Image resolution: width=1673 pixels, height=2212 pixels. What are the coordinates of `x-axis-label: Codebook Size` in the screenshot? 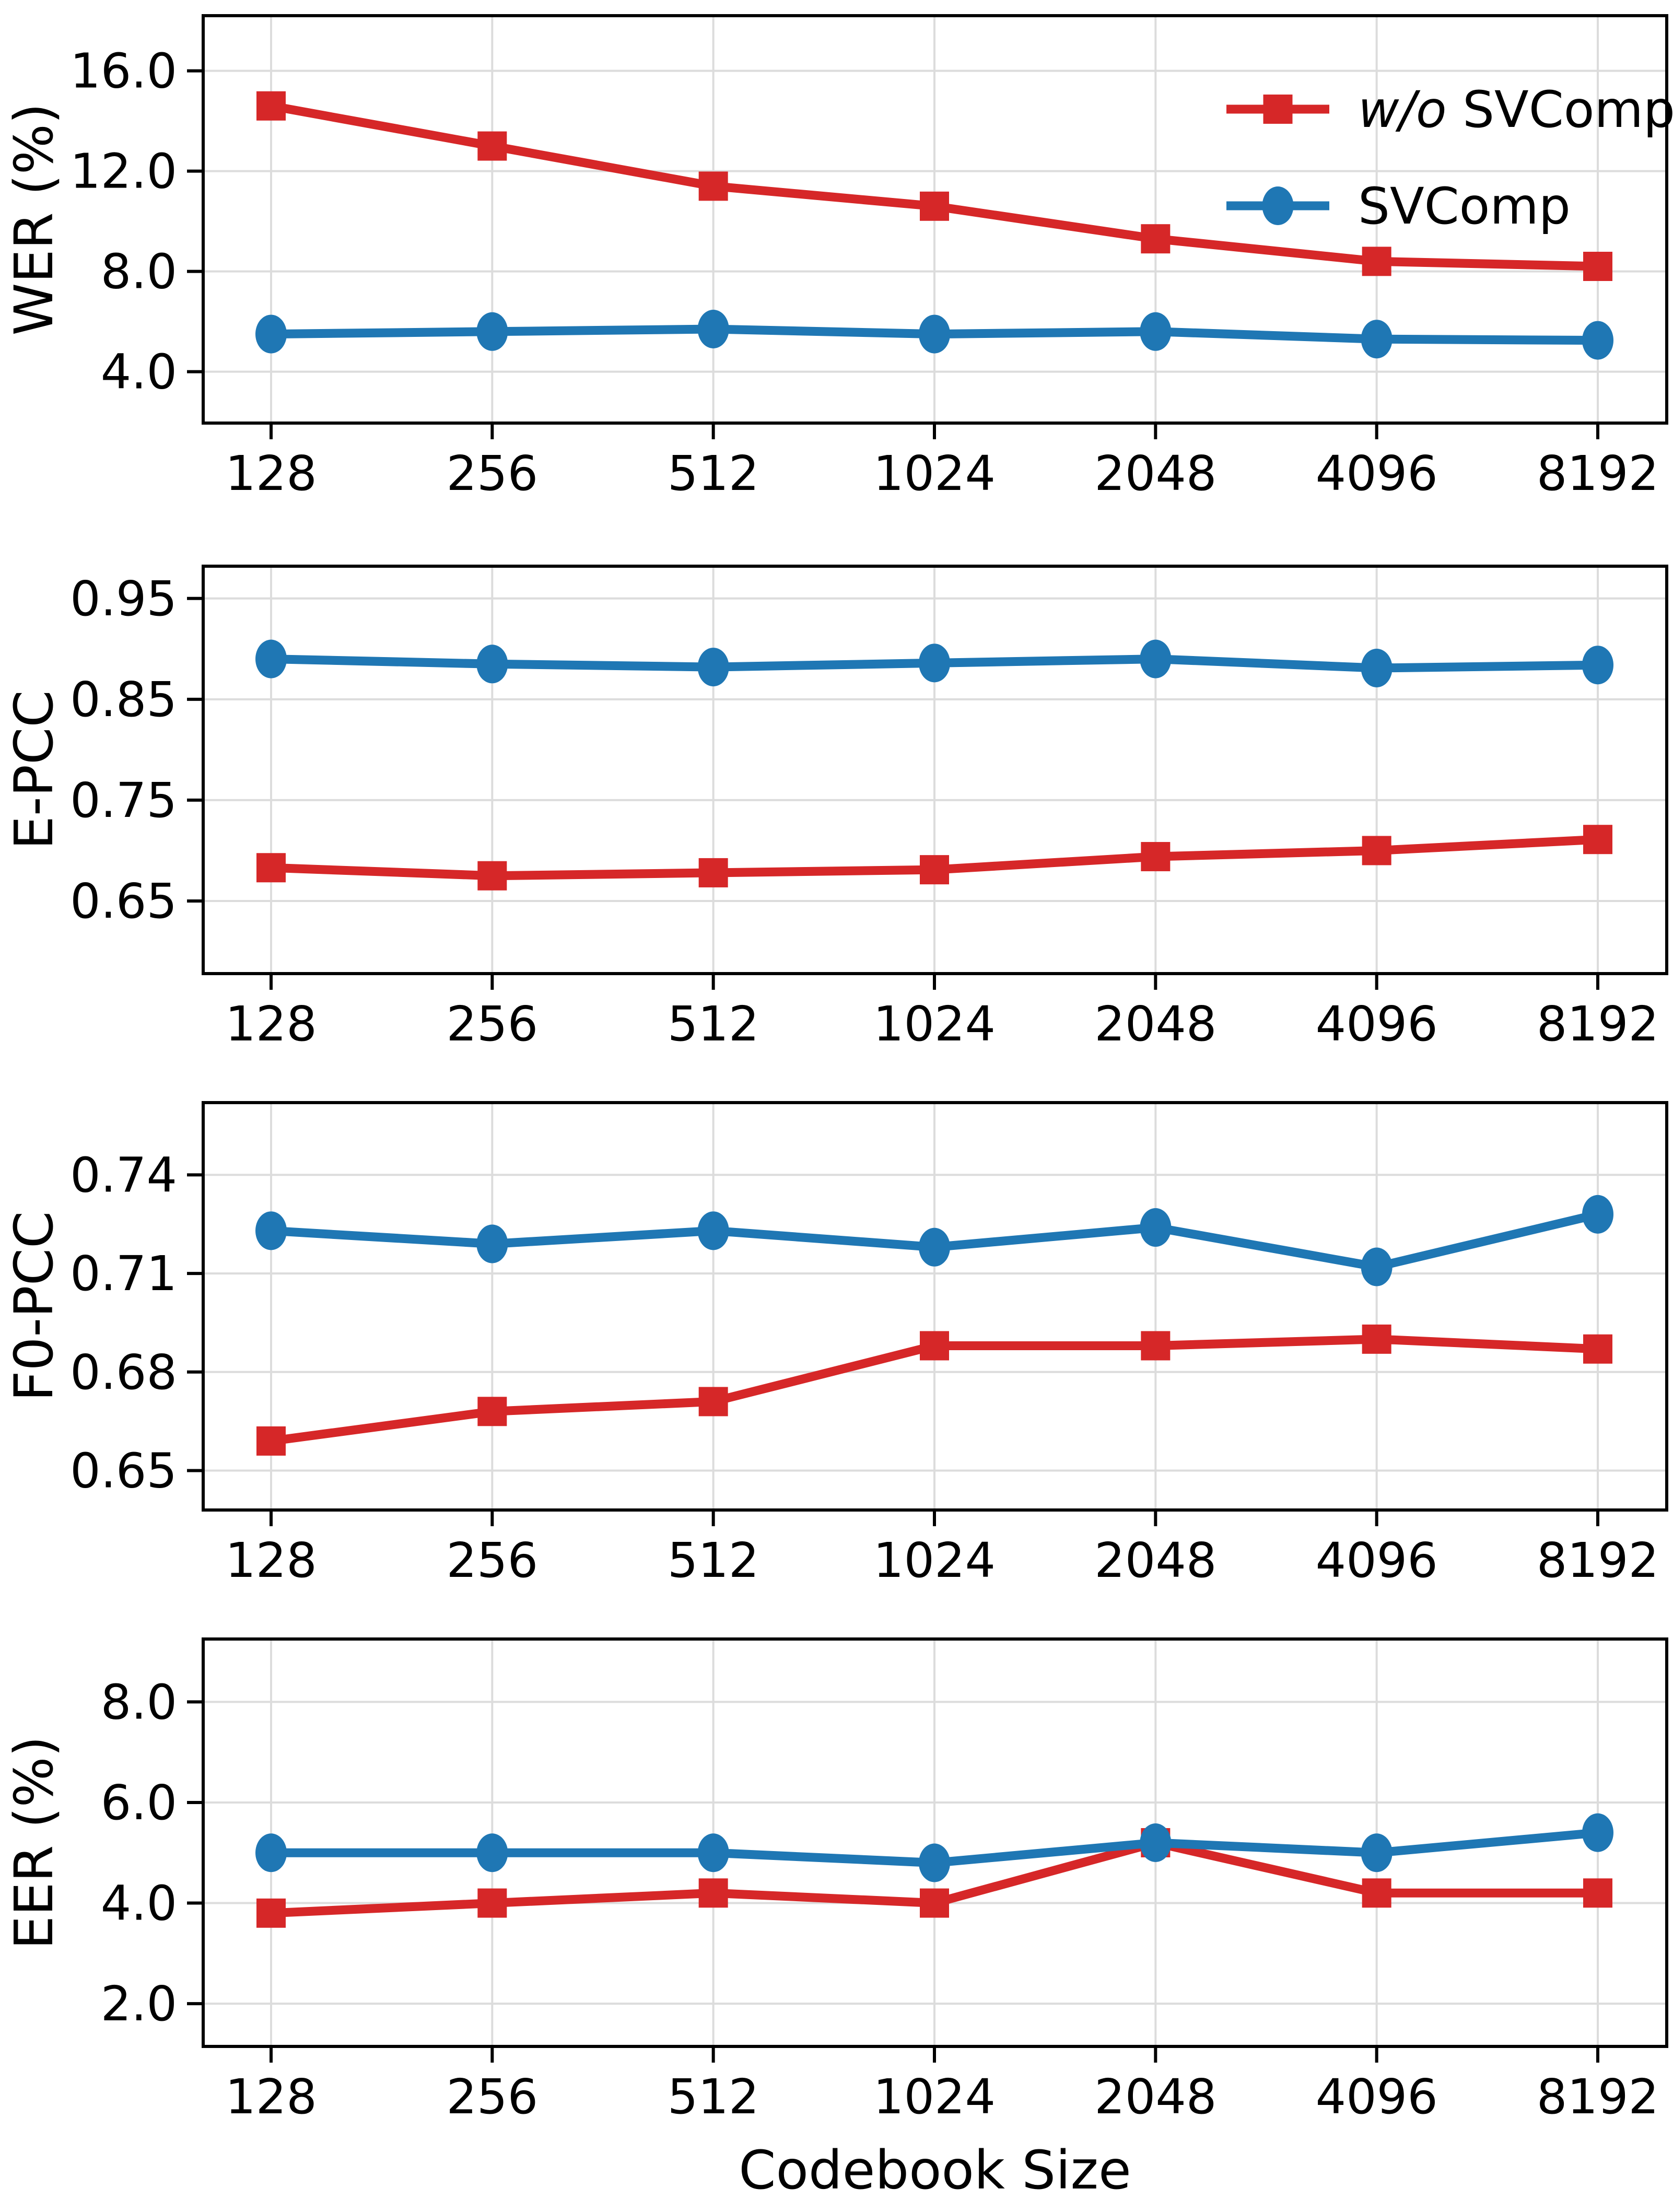 It's located at (935, 2170).